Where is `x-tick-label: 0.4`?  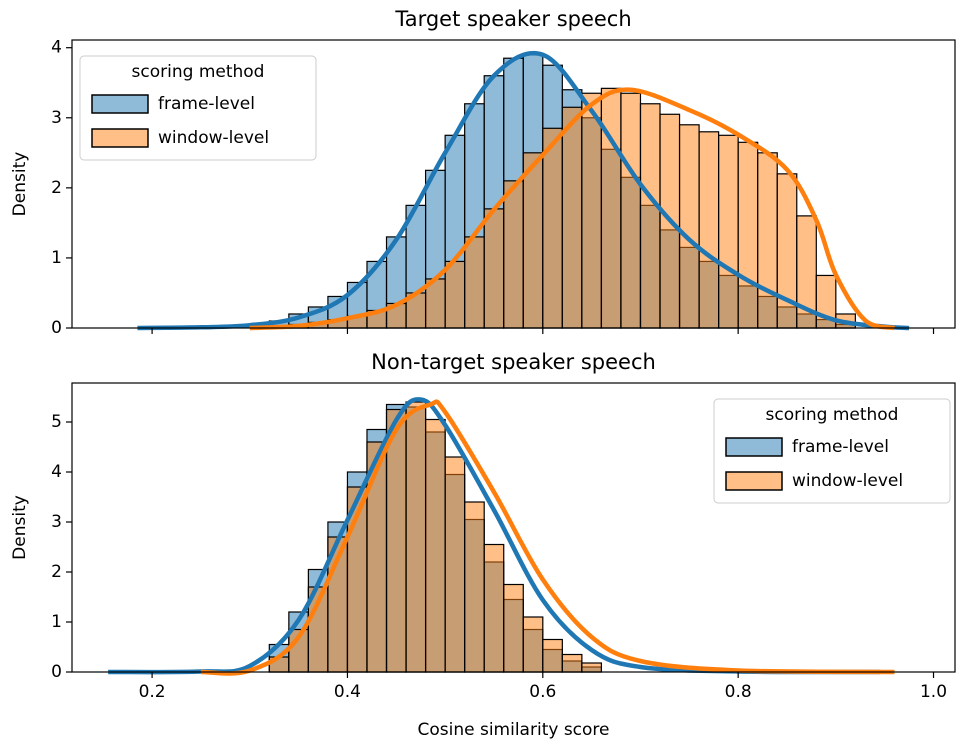 x-tick-label: 0.4 is located at coordinates (347, 692).